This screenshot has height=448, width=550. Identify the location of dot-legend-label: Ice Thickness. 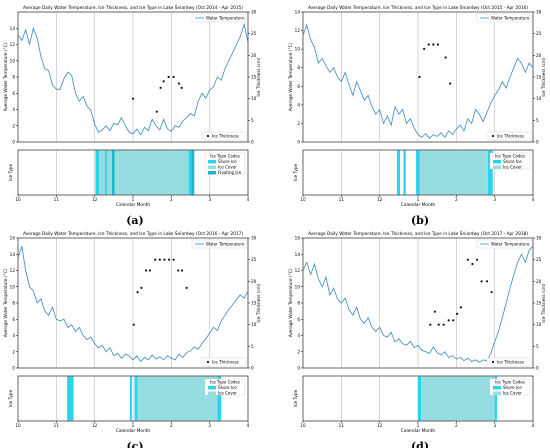
(510, 136).